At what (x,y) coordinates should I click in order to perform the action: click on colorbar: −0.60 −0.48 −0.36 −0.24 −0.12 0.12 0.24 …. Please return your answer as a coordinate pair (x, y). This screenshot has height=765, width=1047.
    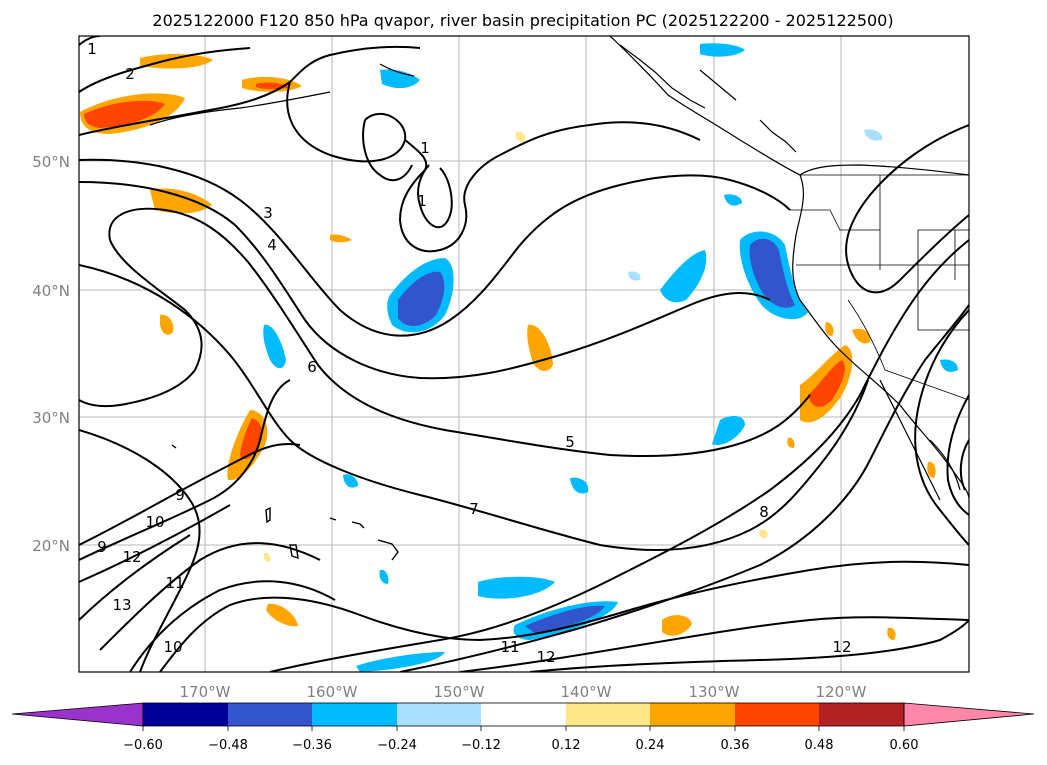
    Looking at the image, I should click on (523, 727).